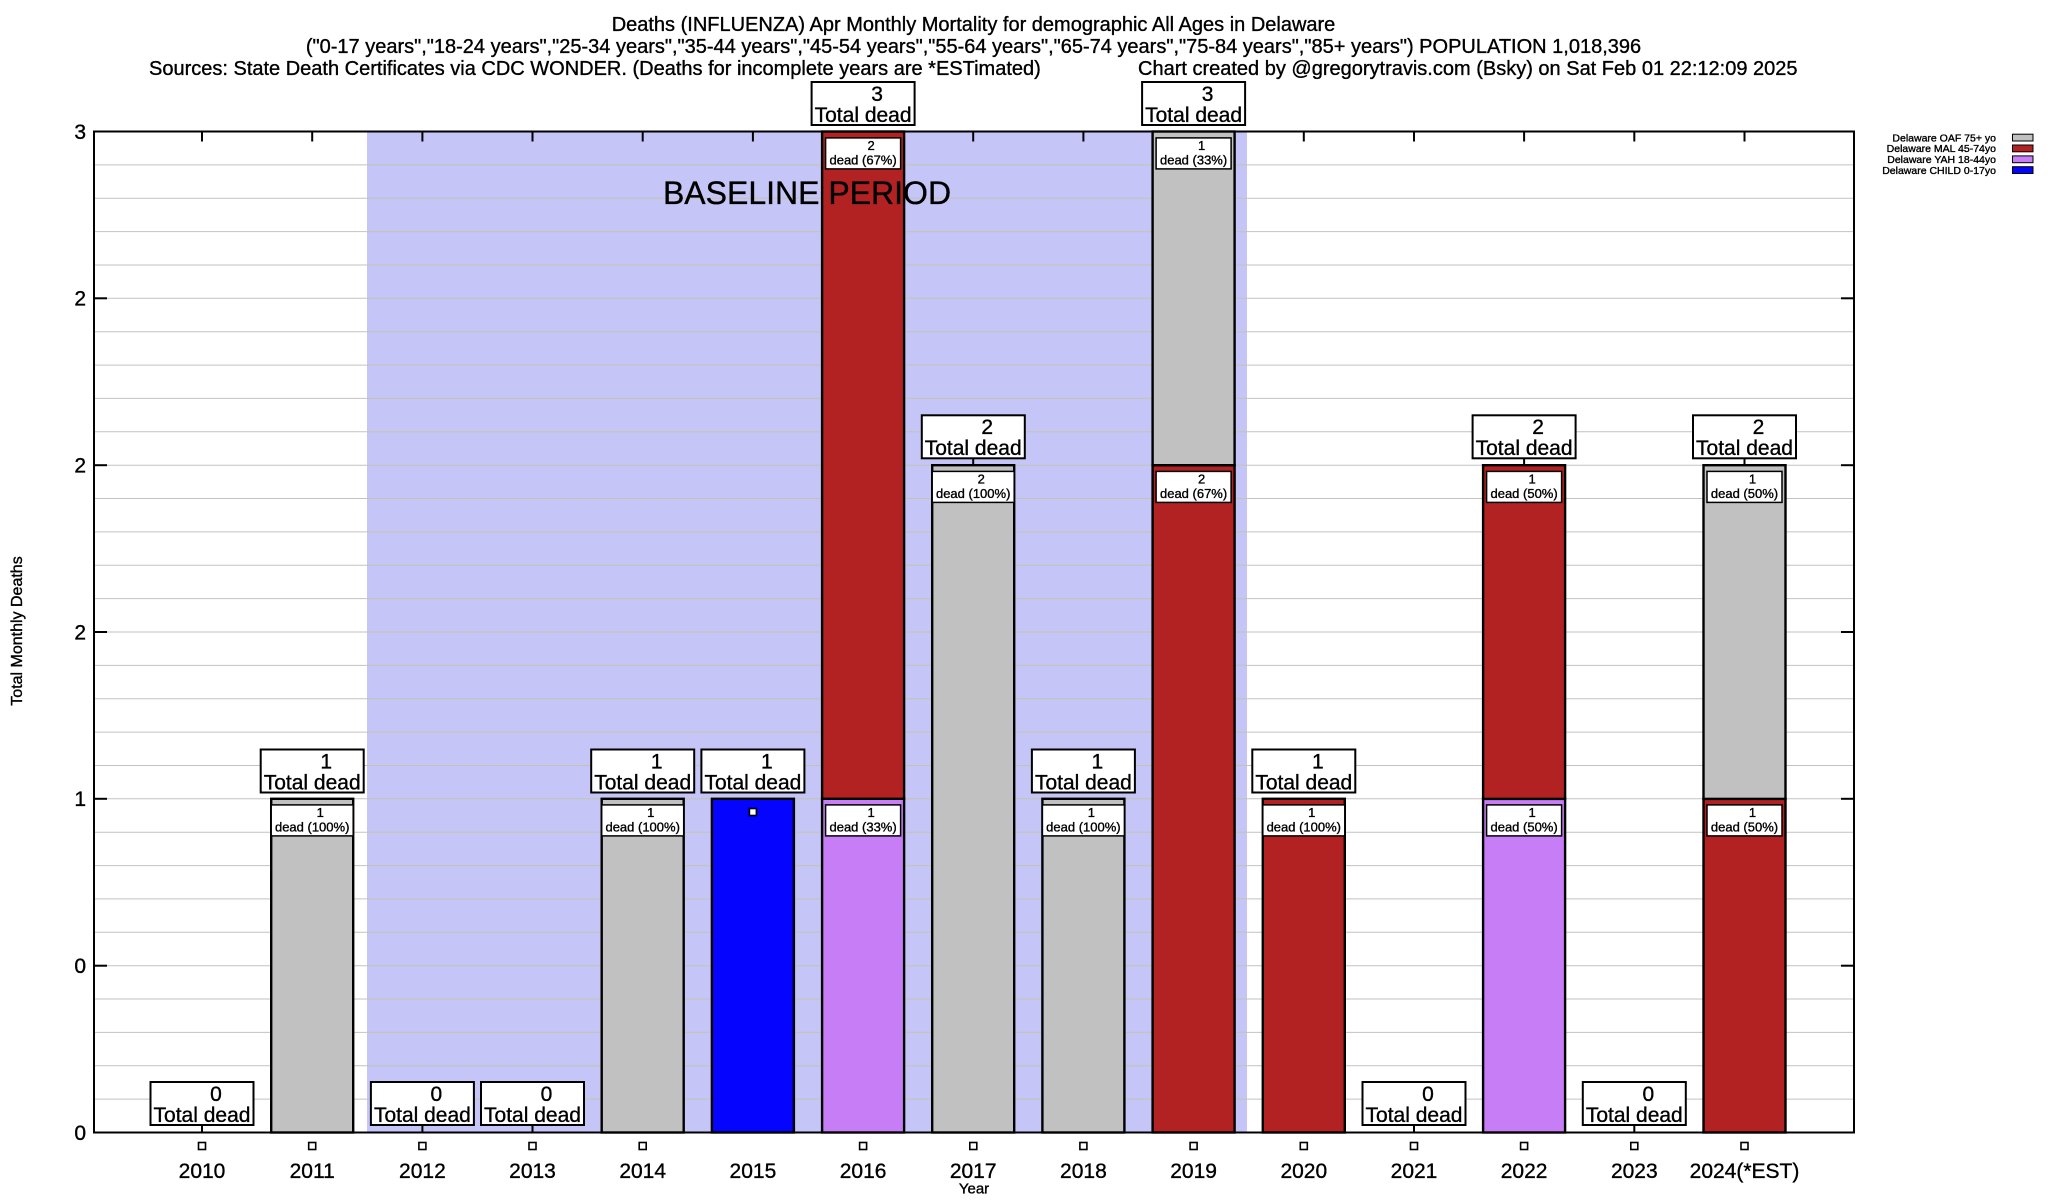 Image resolution: width=2048 pixels, height=1200 pixels. Describe the element at coordinates (1634, 1171) in the screenshot. I see `svg-text: 2023` at that location.